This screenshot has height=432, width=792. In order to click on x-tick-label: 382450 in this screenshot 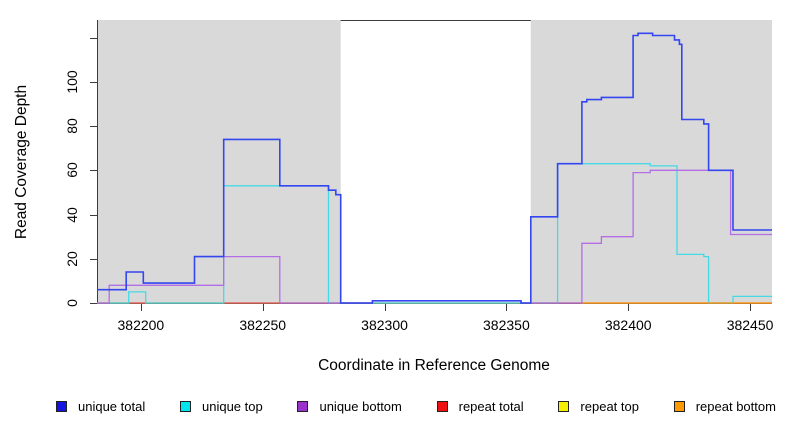, I will do `click(750, 325)`.